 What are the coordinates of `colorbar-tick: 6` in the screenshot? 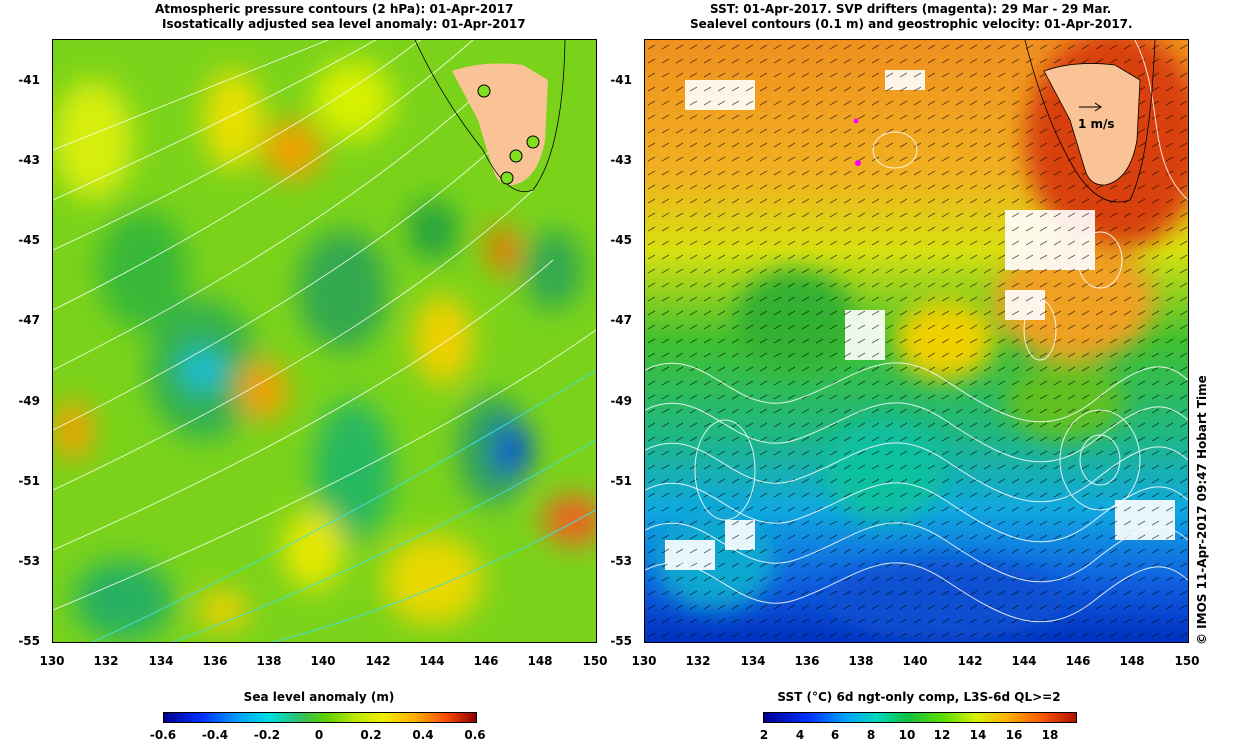 It's located at (835, 735).